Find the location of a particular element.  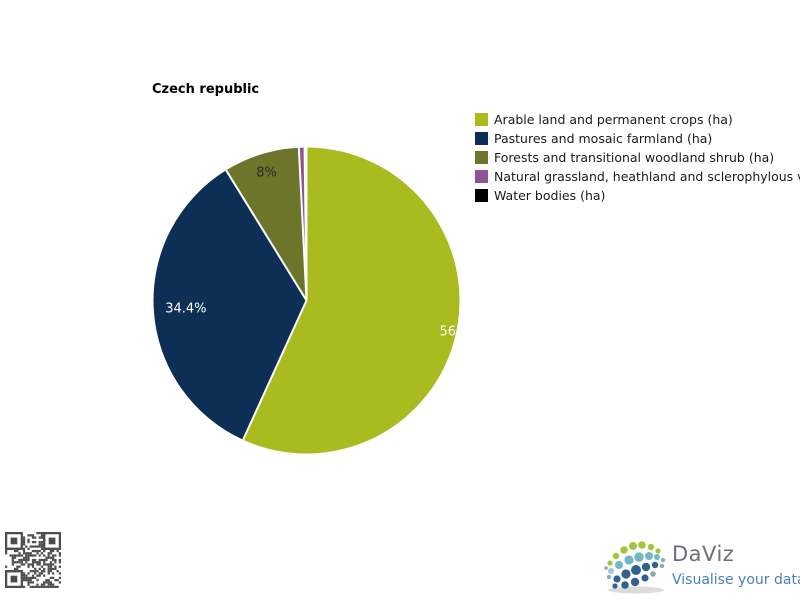

page-title: Czech republic is located at coordinates (206, 89).